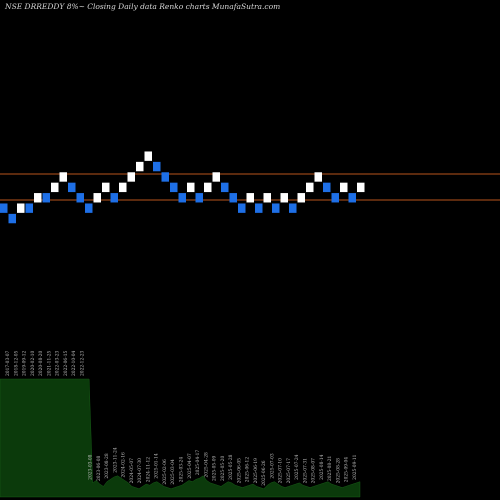  What do you see at coordinates (281, 471) in the screenshot?
I see `date-tick-label: 2025-07-10` at bounding box center [281, 471].